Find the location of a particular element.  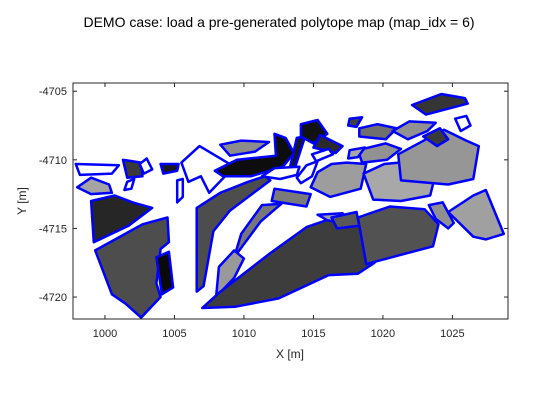

y-tick-label: -4720 is located at coordinates (53, 298).